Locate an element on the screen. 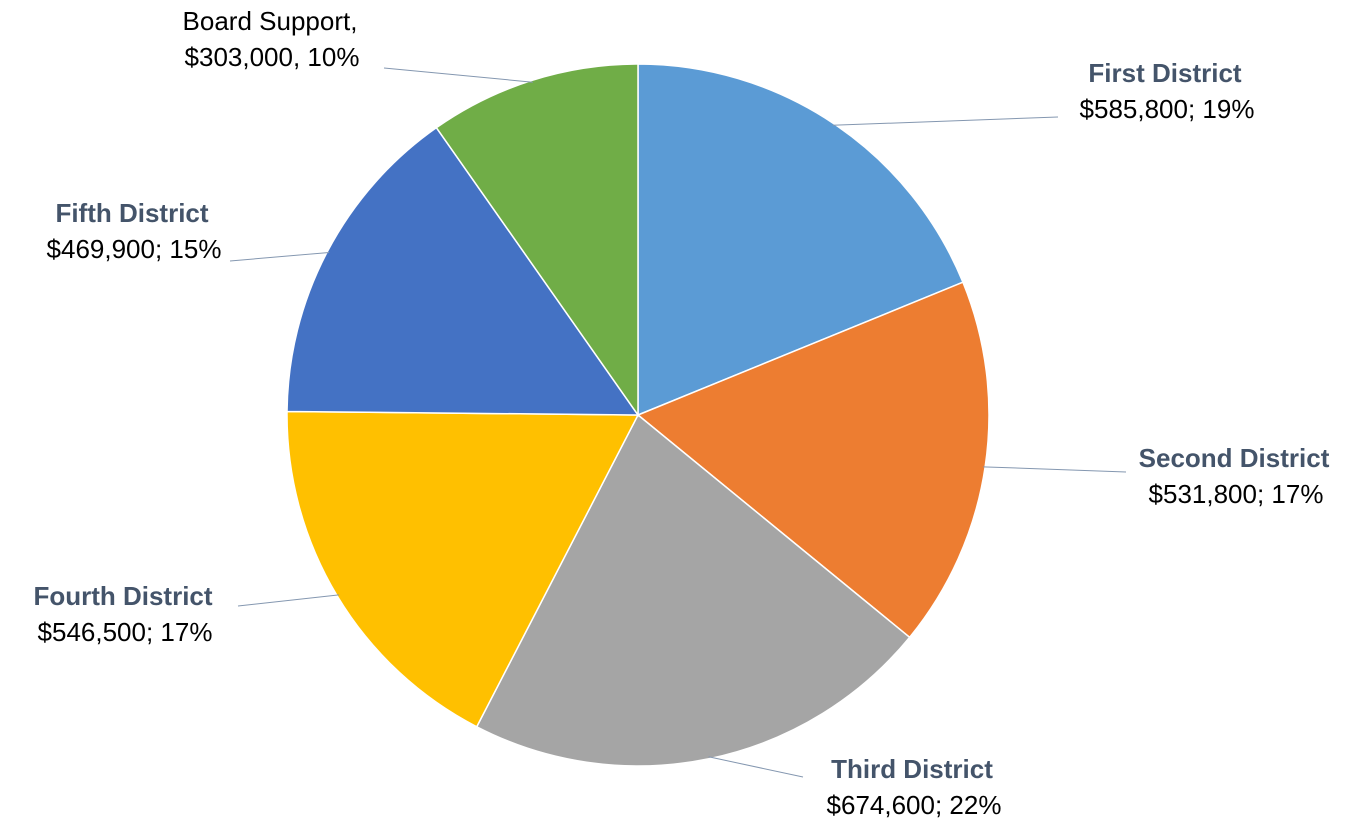  leader-line-board-support is located at coordinates (458, 75).